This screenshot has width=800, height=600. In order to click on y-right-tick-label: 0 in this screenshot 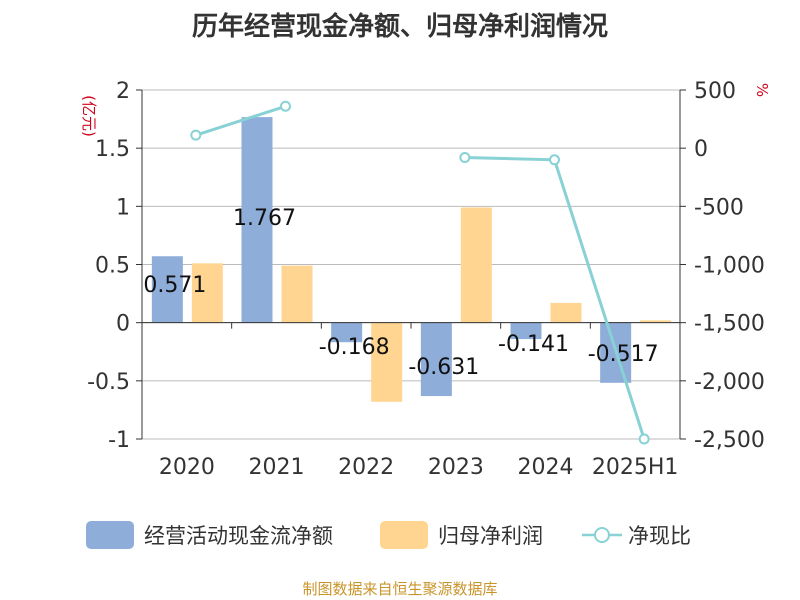, I will do `click(701, 149)`.